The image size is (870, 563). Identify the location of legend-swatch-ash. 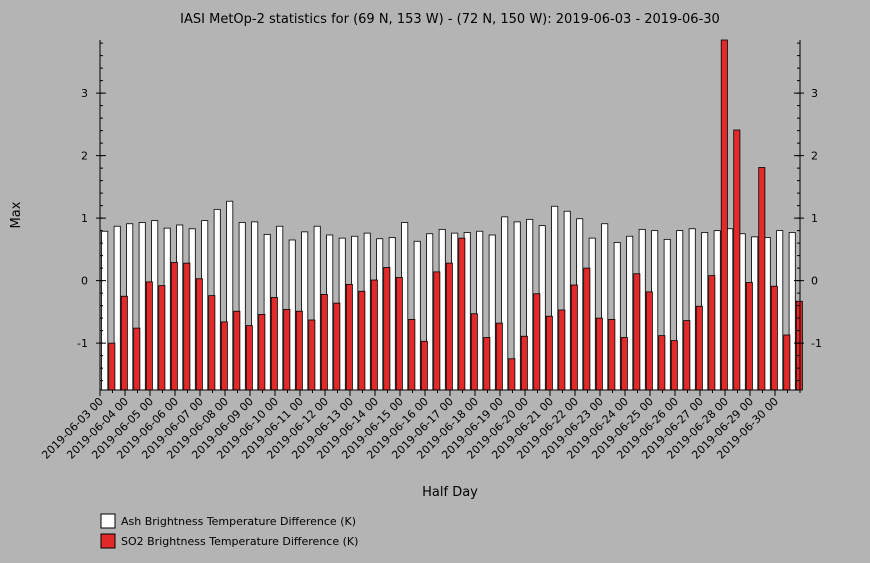
(108, 521).